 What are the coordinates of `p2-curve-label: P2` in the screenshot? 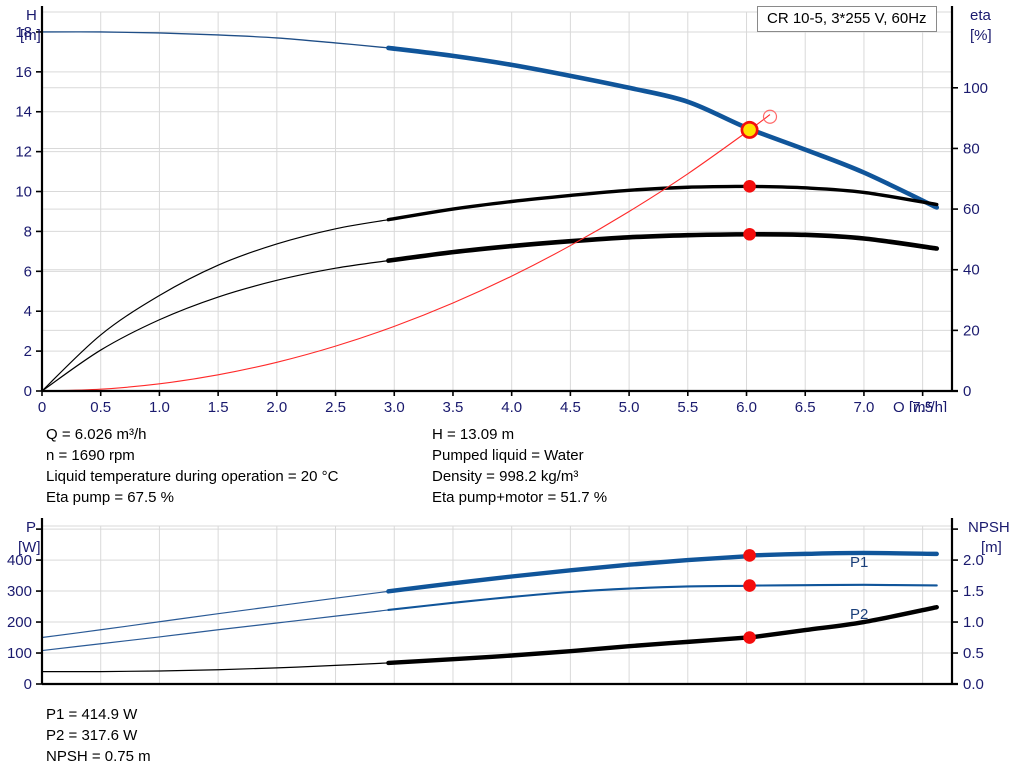 It's located at (859, 614).